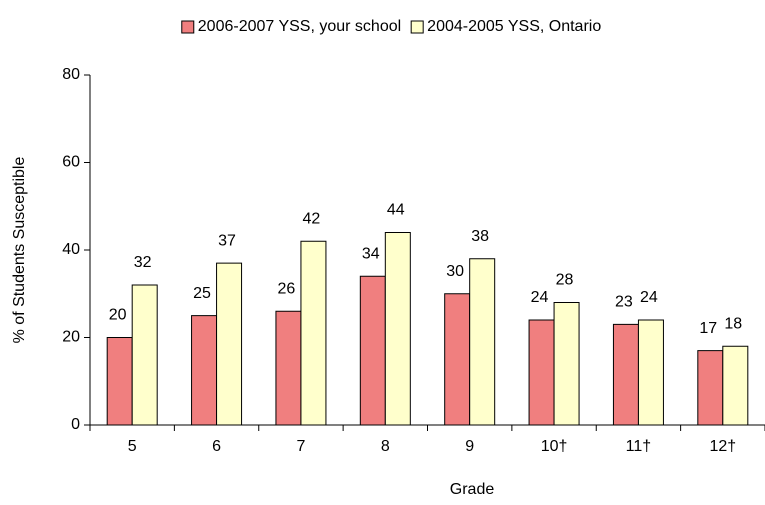 Image resolution: width=765 pixels, height=505 pixels. I want to click on value-label: 17, so click(708, 328).